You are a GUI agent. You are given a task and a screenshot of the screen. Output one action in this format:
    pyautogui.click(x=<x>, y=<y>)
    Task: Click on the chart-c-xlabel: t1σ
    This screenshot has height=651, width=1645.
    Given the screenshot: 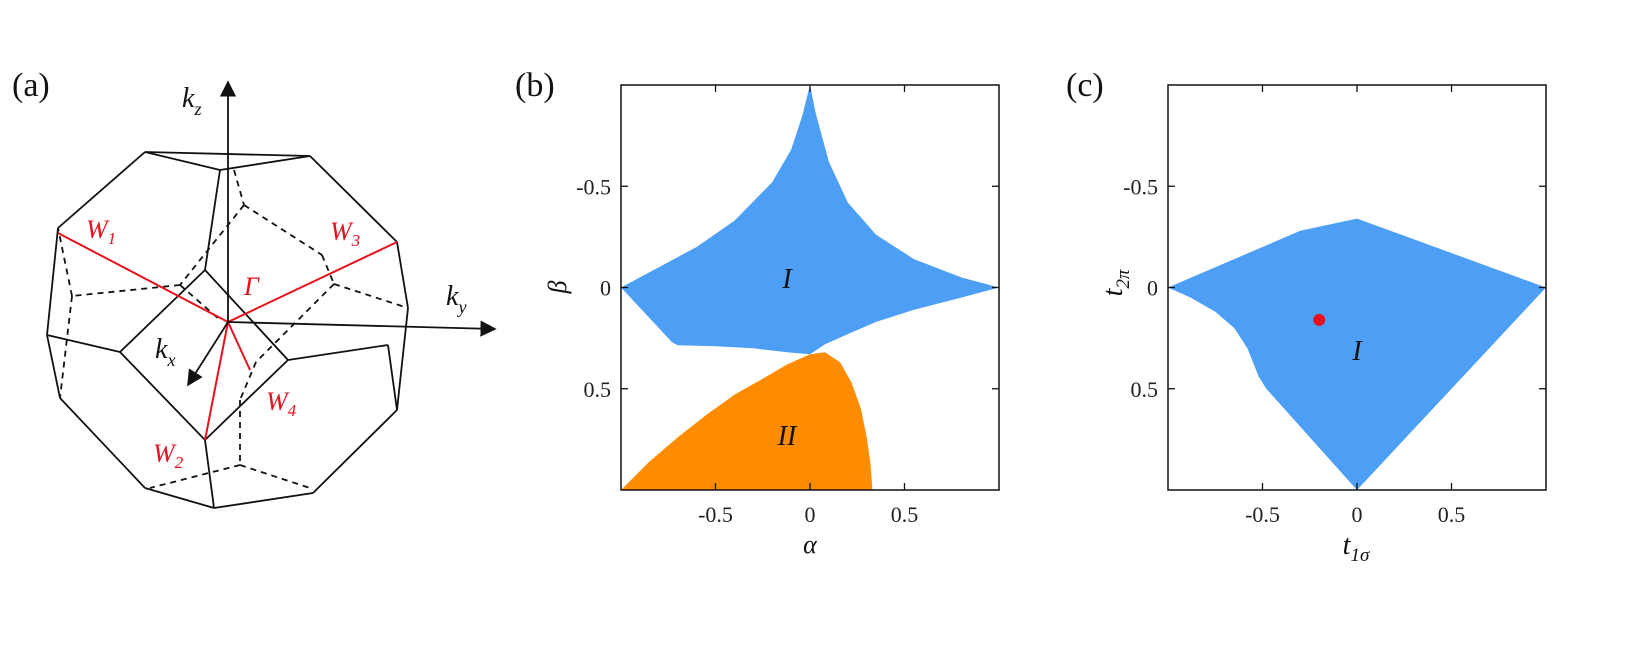 What is the action you would take?
    pyautogui.click(x=1356, y=548)
    